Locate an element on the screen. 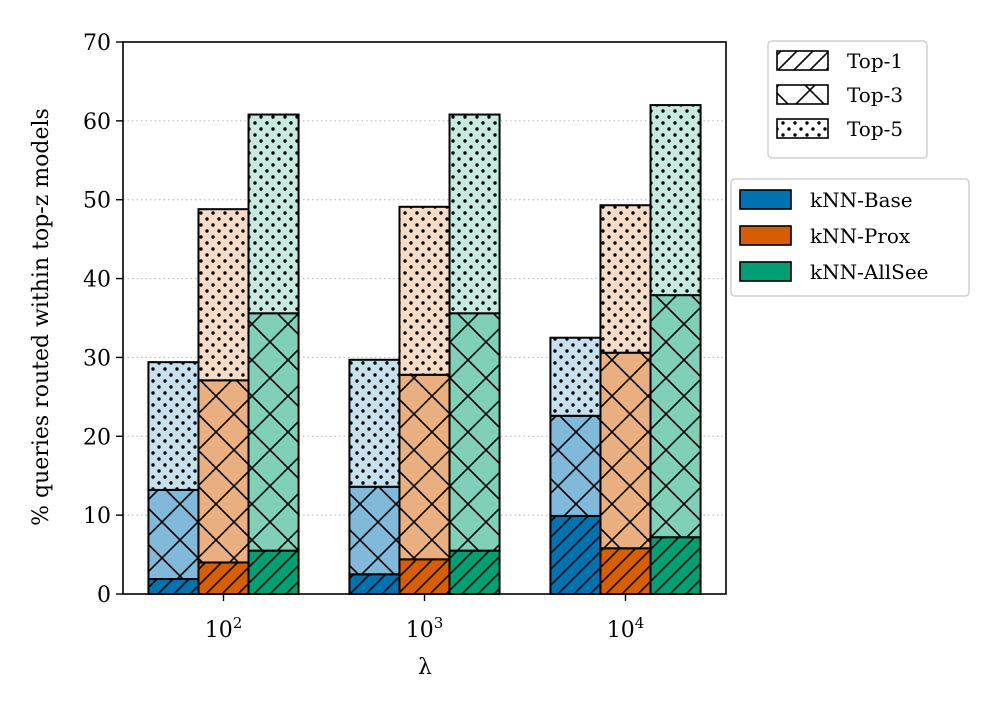 The image size is (1000, 720). x-tick-label: 10⁴ is located at coordinates (626, 628).